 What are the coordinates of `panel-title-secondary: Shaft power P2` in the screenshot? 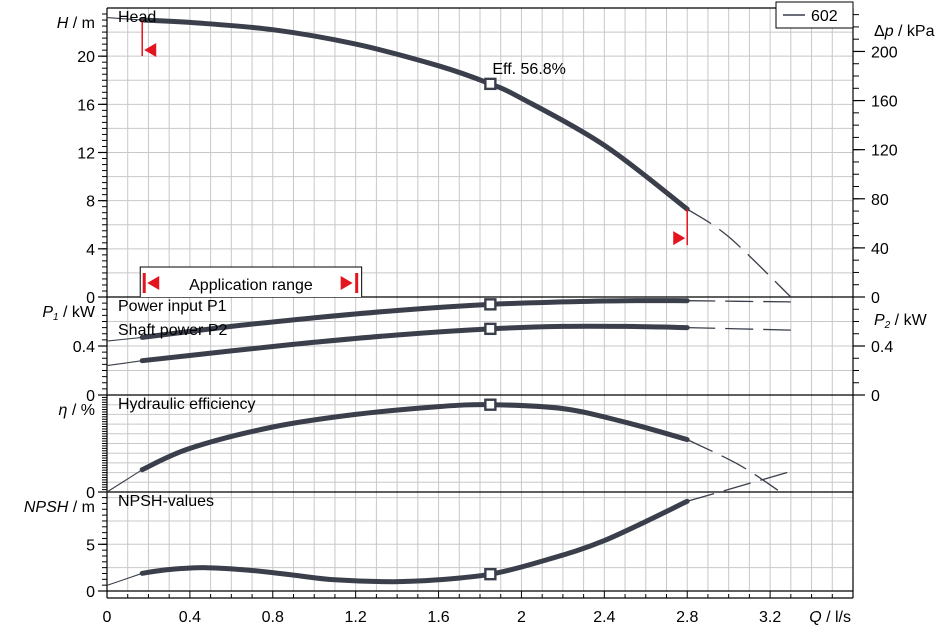 It's located at (173, 330).